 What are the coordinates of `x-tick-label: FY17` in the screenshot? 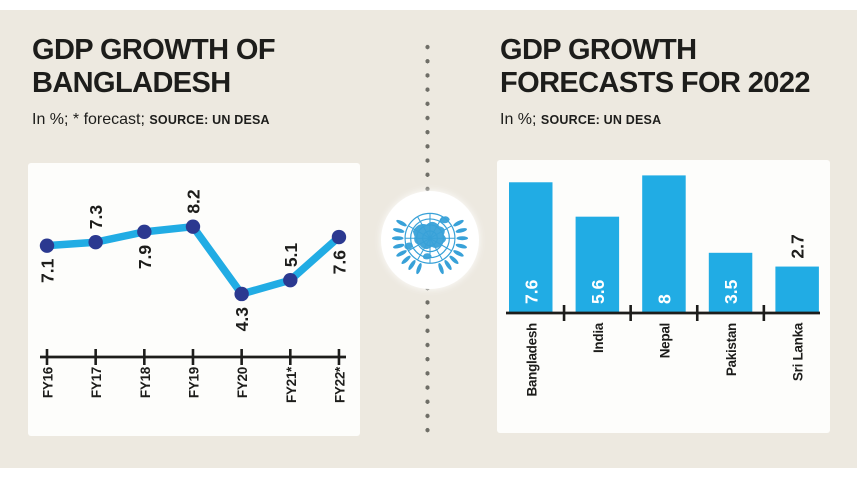 It's located at (96, 382).